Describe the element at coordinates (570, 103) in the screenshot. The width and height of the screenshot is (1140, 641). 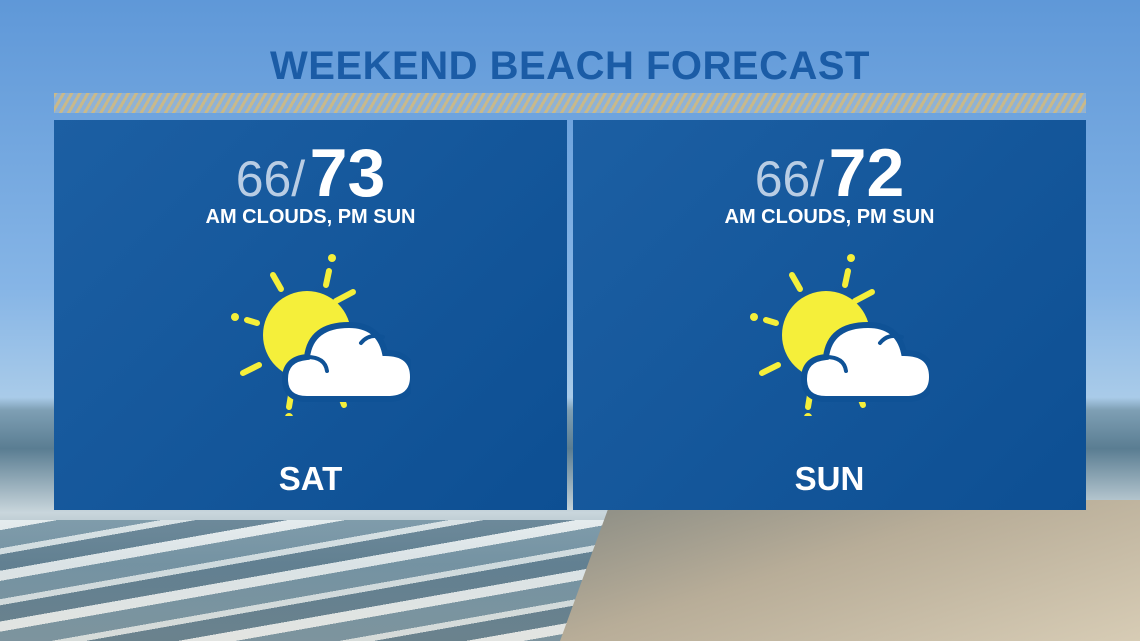
I see `stripe-divider` at that location.